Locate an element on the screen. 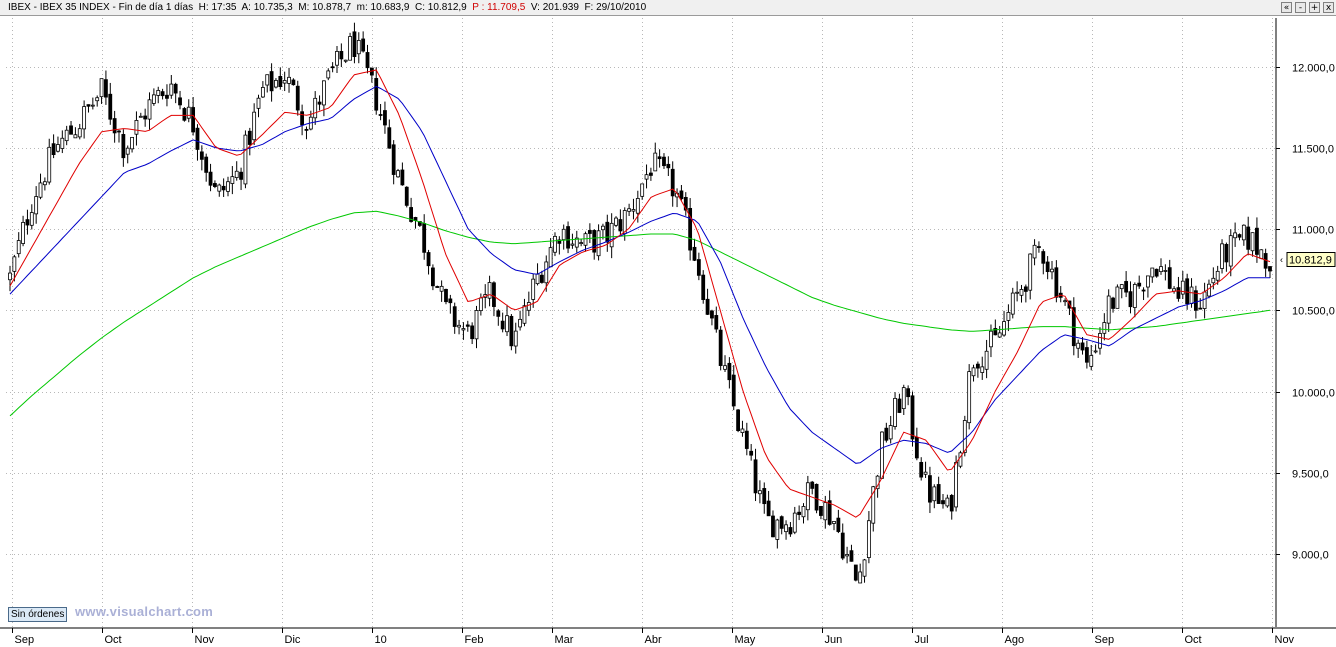  x-tick-label: Jun is located at coordinates (834, 640).